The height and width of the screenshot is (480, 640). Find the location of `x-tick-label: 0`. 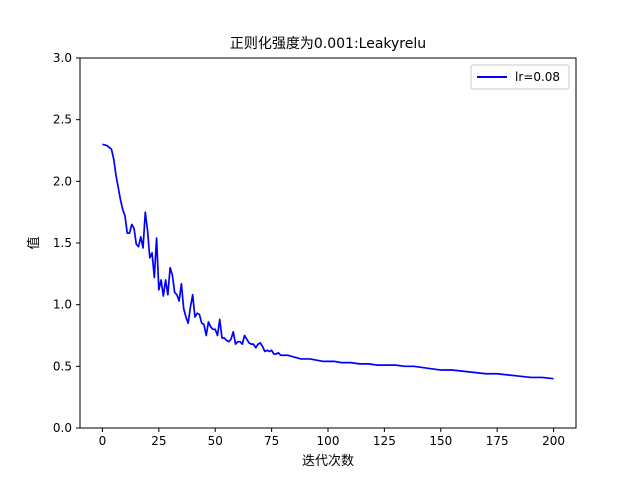

x-tick-label: 0 is located at coordinates (103, 441).